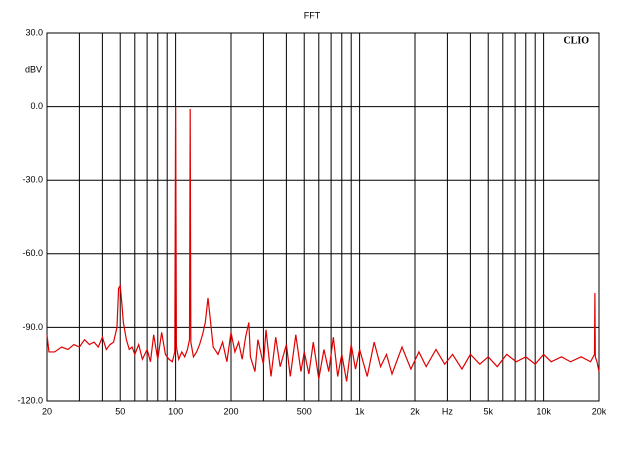 Image resolution: width=624 pixels, height=468 pixels. What do you see at coordinates (175, 411) in the screenshot?
I see `x-tick-label: 100` at bounding box center [175, 411].